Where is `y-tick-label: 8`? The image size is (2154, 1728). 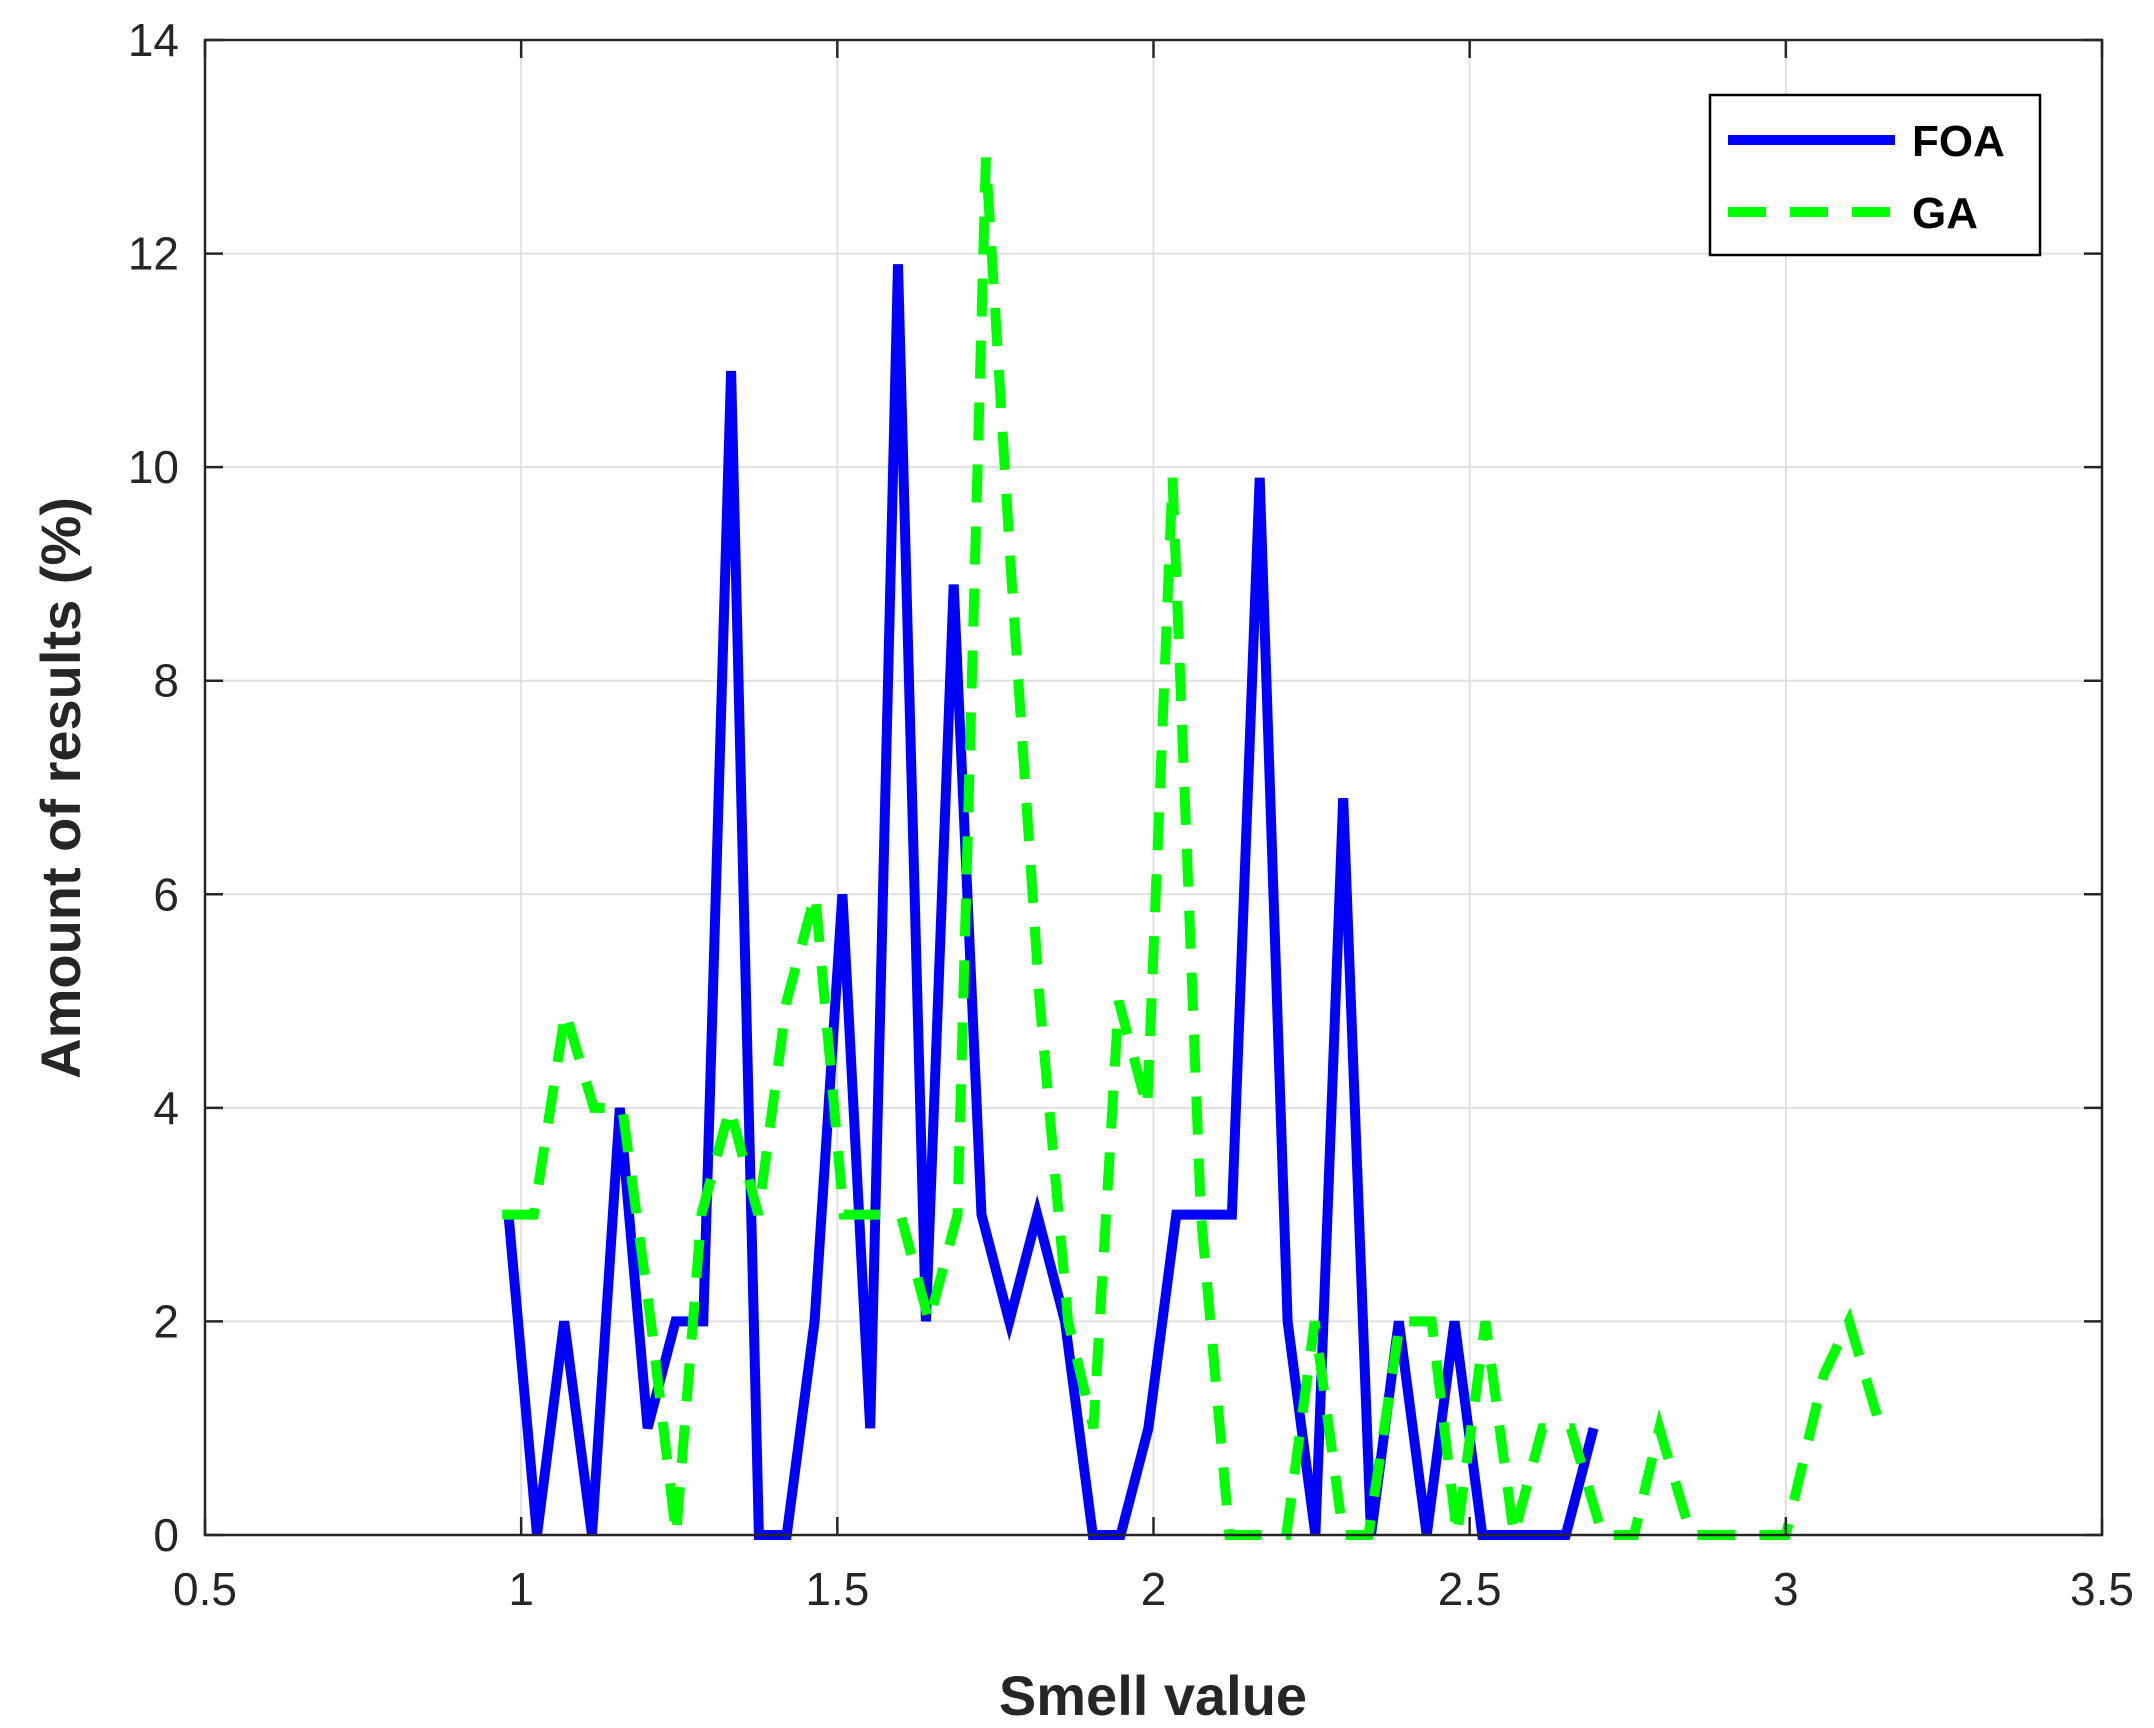
y-tick-label: 8 is located at coordinates (166, 681).